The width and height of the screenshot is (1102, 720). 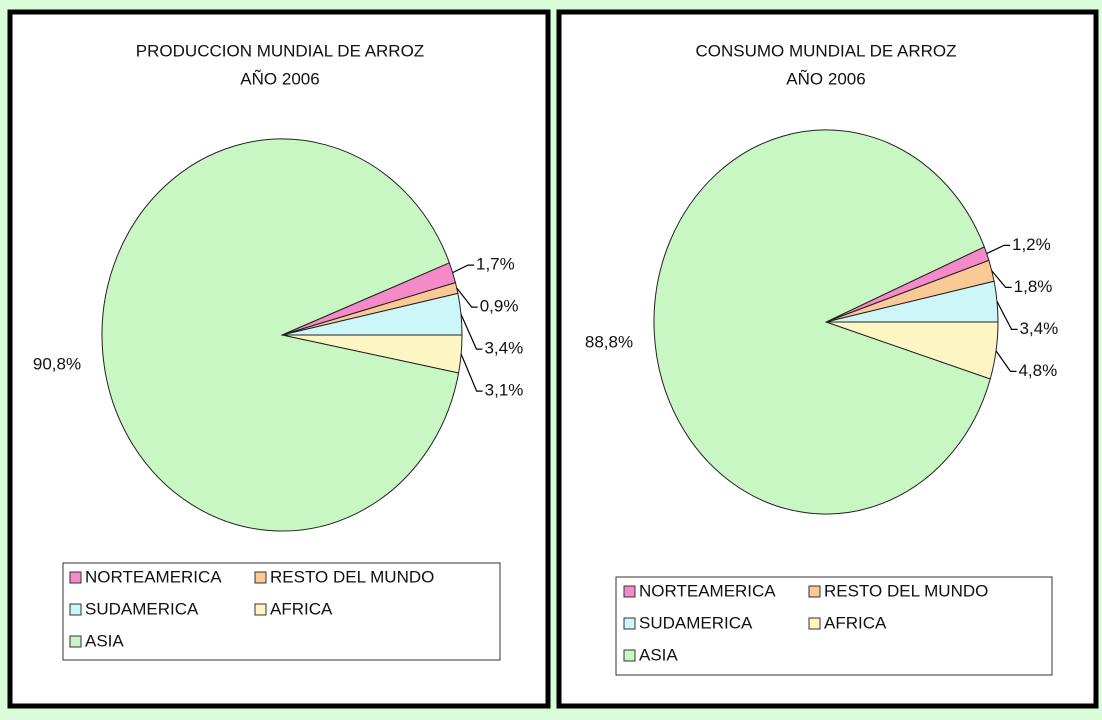 I want to click on data-label: 1,2%, so click(x=1031, y=244).